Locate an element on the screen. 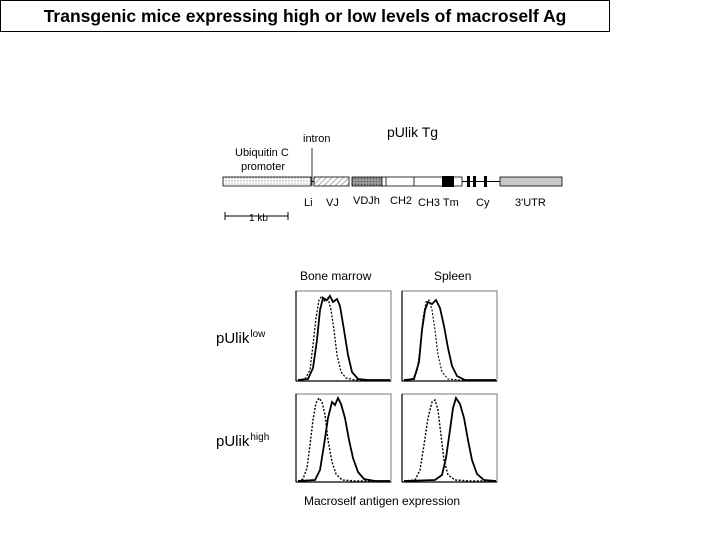 The height and width of the screenshot is (540, 720). promoter-label-line1: Ubiquitin C is located at coordinates (262, 153).